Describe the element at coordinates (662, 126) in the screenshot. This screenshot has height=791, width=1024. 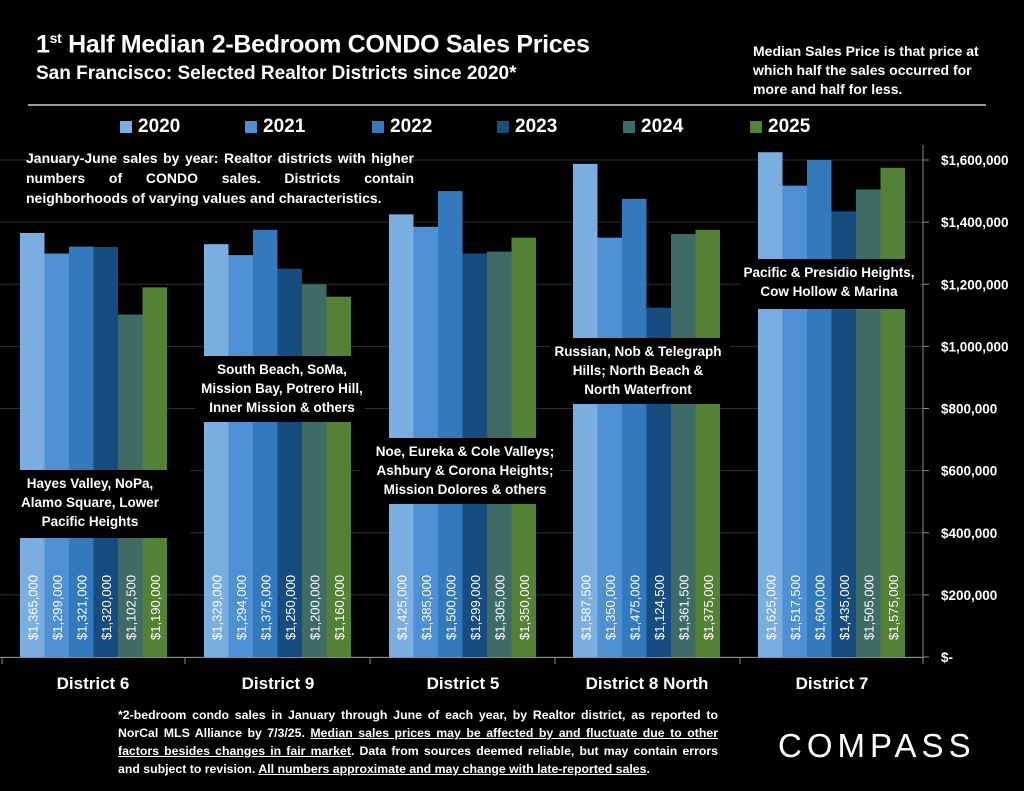
I see `legend-label: 2024` at that location.